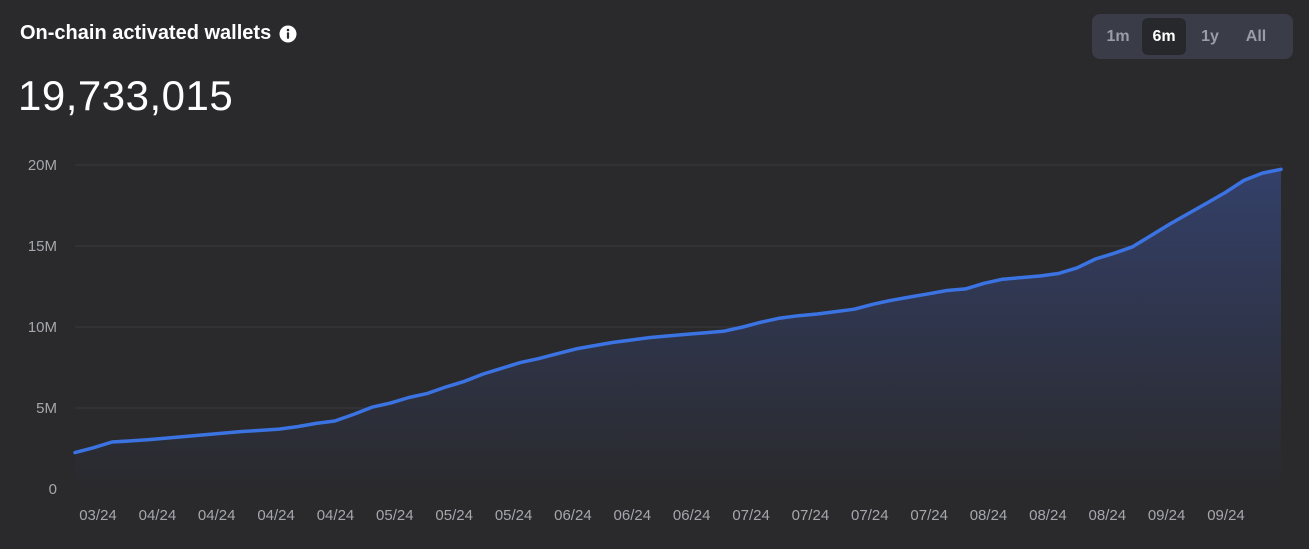 The height and width of the screenshot is (549, 1309). I want to click on chart-title-text: On-chain activated wallets, so click(146, 33).